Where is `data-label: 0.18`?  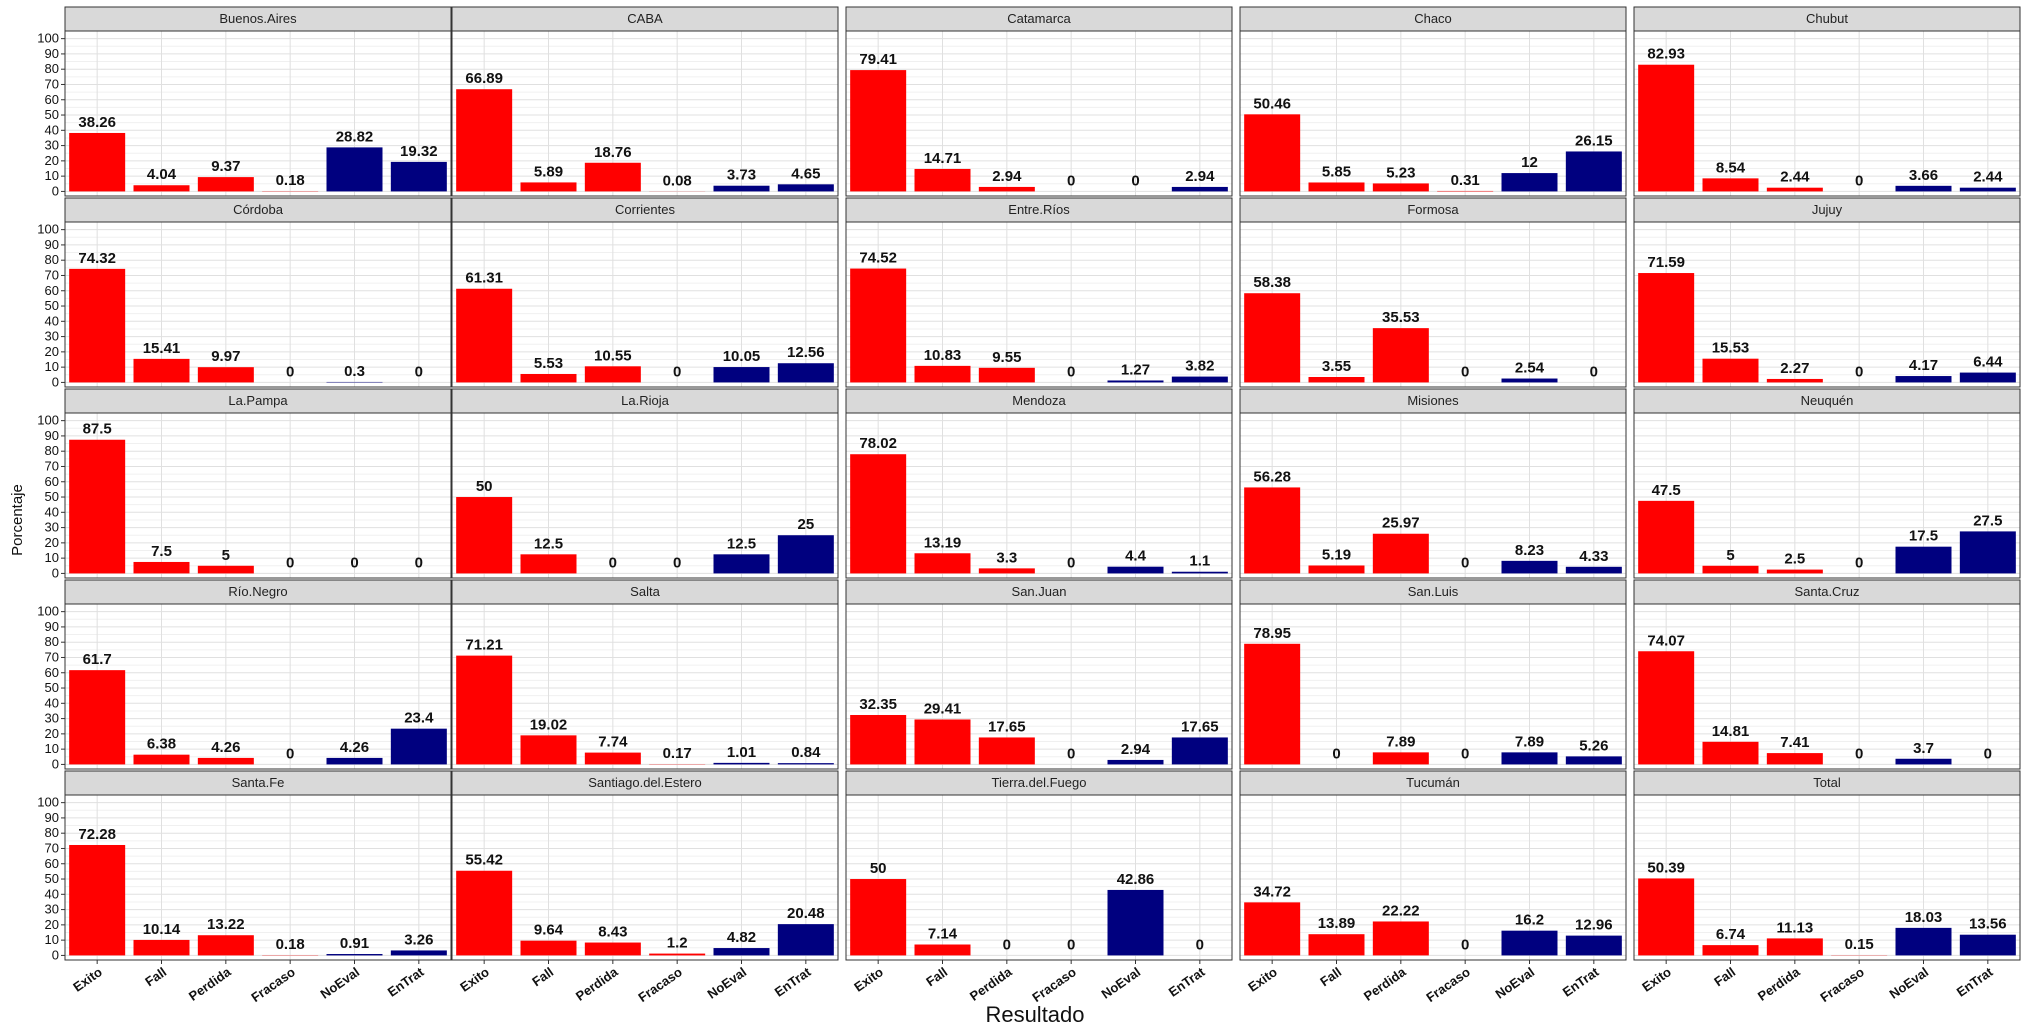 data-label: 0.18 is located at coordinates (290, 180).